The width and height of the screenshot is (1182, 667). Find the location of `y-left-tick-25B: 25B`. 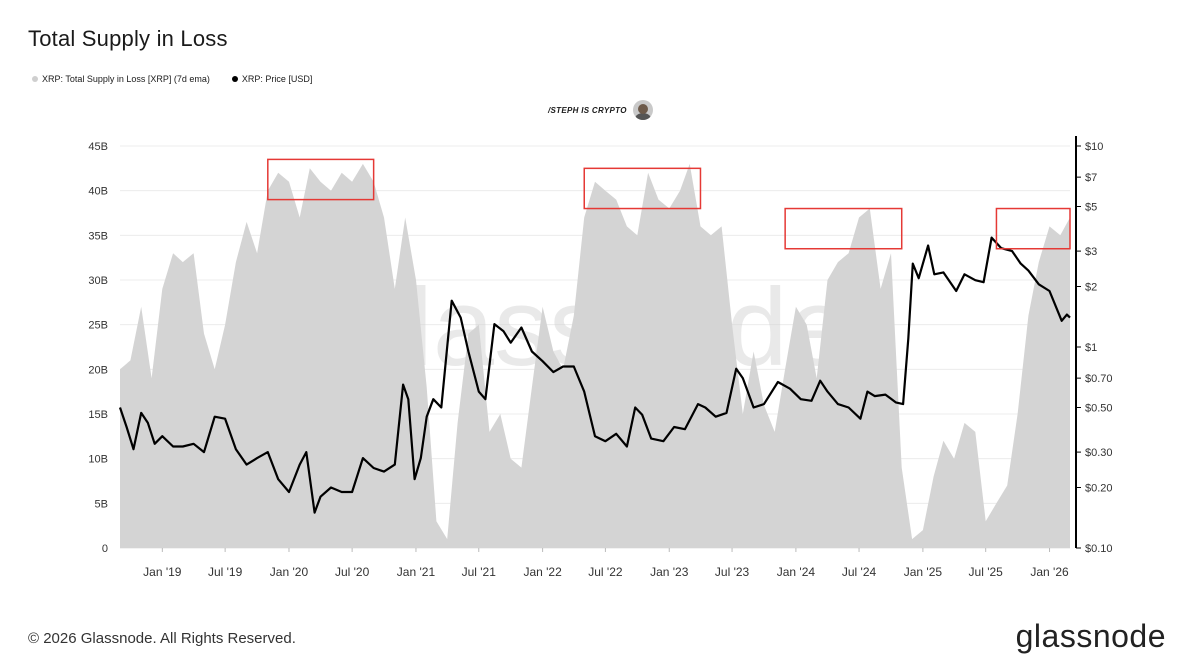

y-left-tick-25B: 25B is located at coordinates (98, 326).